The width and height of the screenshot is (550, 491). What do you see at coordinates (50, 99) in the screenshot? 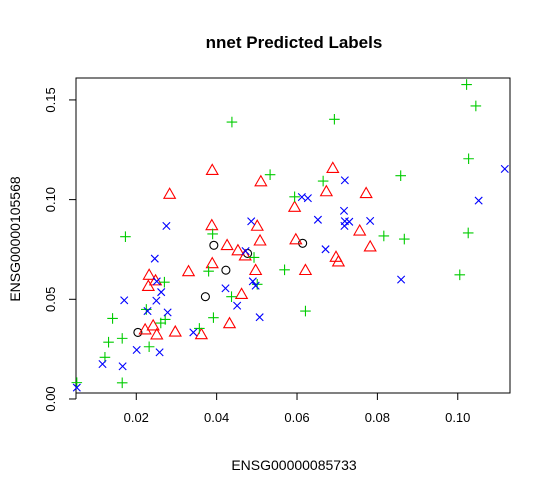
I see `y-tick-label: 0.15` at bounding box center [50, 99].